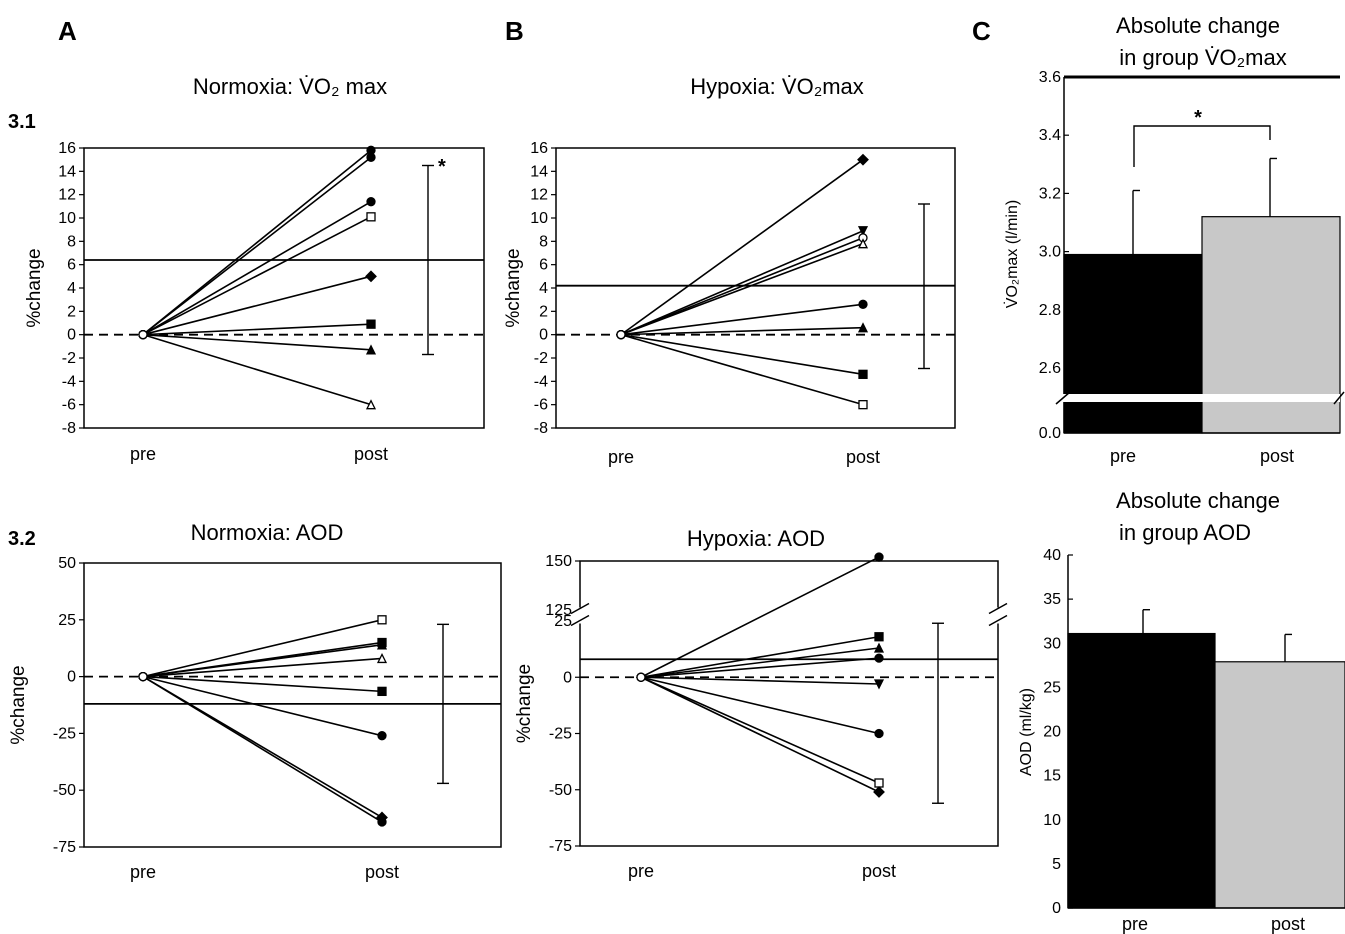 This screenshot has height=934, width=1345. Describe the element at coordinates (1052, 776) in the screenshot. I see `y-tick-label: 15` at that location.